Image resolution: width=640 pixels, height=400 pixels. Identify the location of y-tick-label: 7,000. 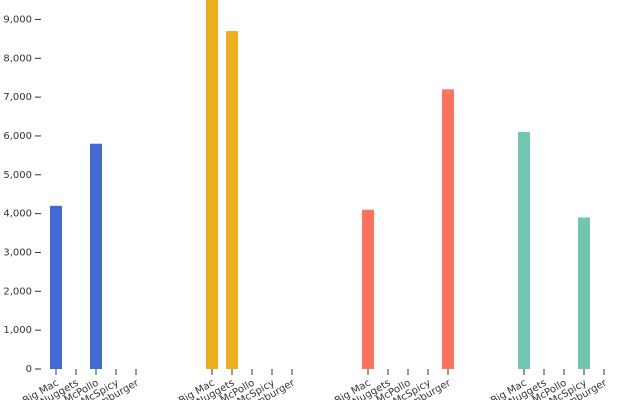
(17, 97).